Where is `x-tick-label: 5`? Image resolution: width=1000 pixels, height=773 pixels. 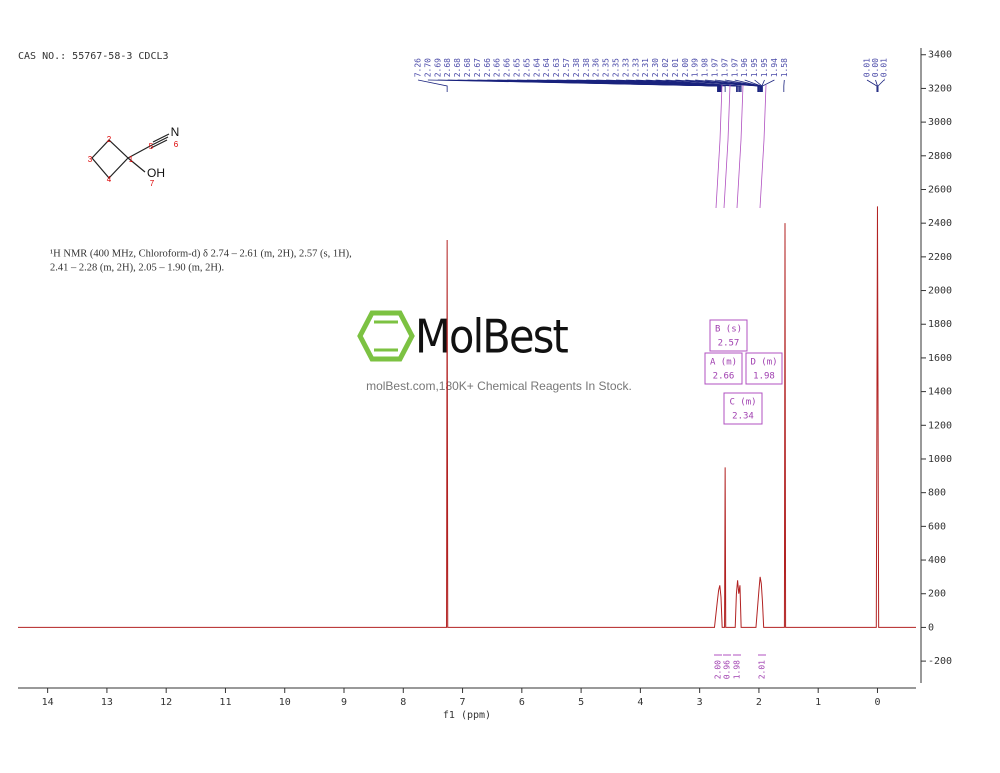 x-tick-label: 5 is located at coordinates (581, 702).